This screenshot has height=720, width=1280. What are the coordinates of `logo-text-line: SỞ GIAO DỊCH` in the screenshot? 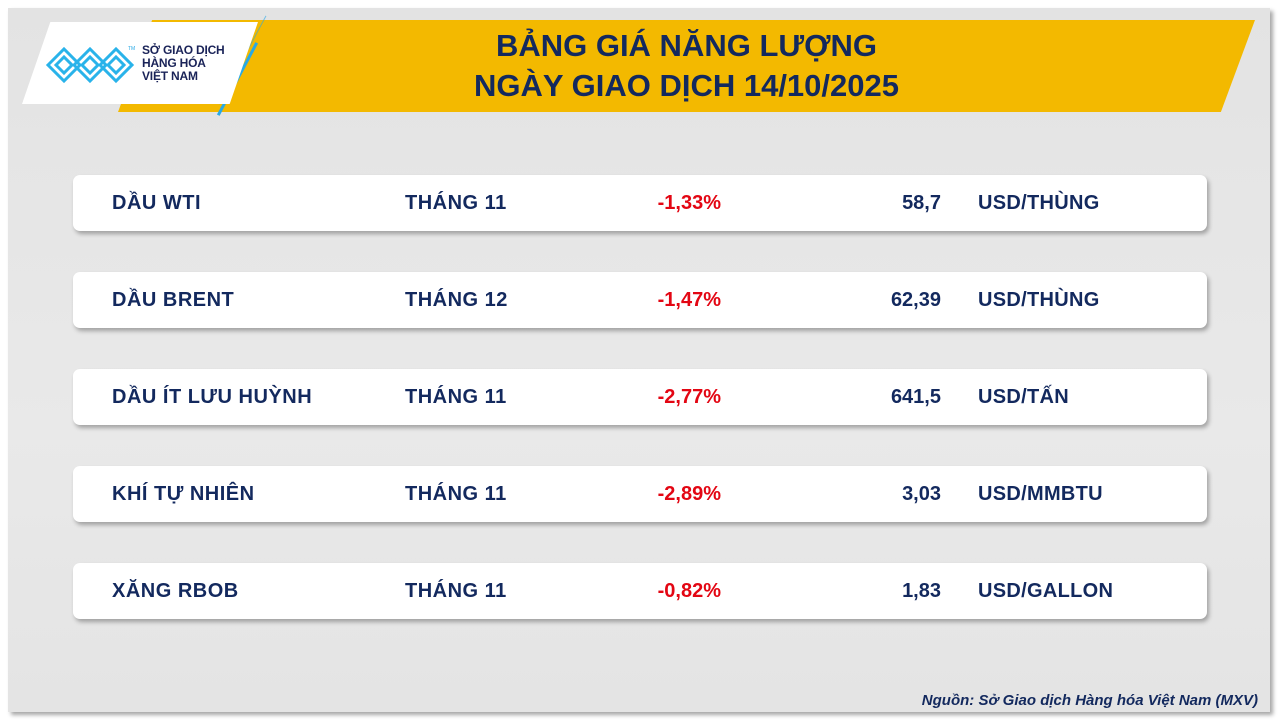 It's located at (183, 50).